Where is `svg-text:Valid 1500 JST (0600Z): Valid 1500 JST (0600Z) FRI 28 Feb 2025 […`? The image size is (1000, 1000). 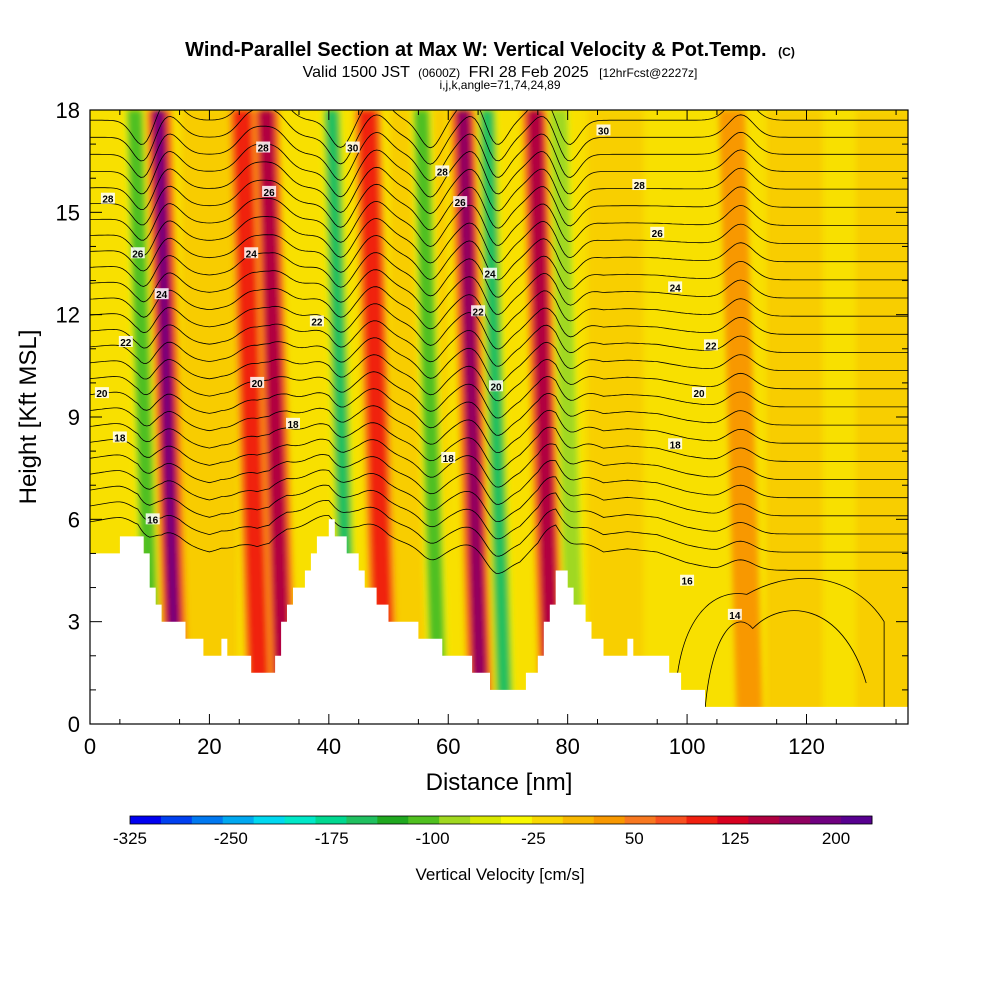
svg-text:Valid 1500 JST (0600Z): Valid 1500 JST (0600Z) FRI 28 Feb 2025 [… is located at coordinates (500, 72).